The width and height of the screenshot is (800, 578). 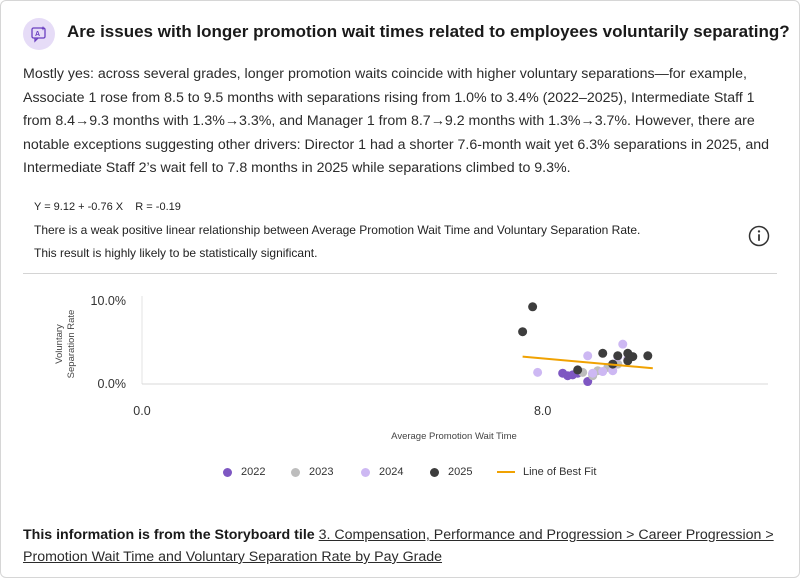 I want to click on y-axis-label-line1: Voluntary, so click(x=59, y=344).